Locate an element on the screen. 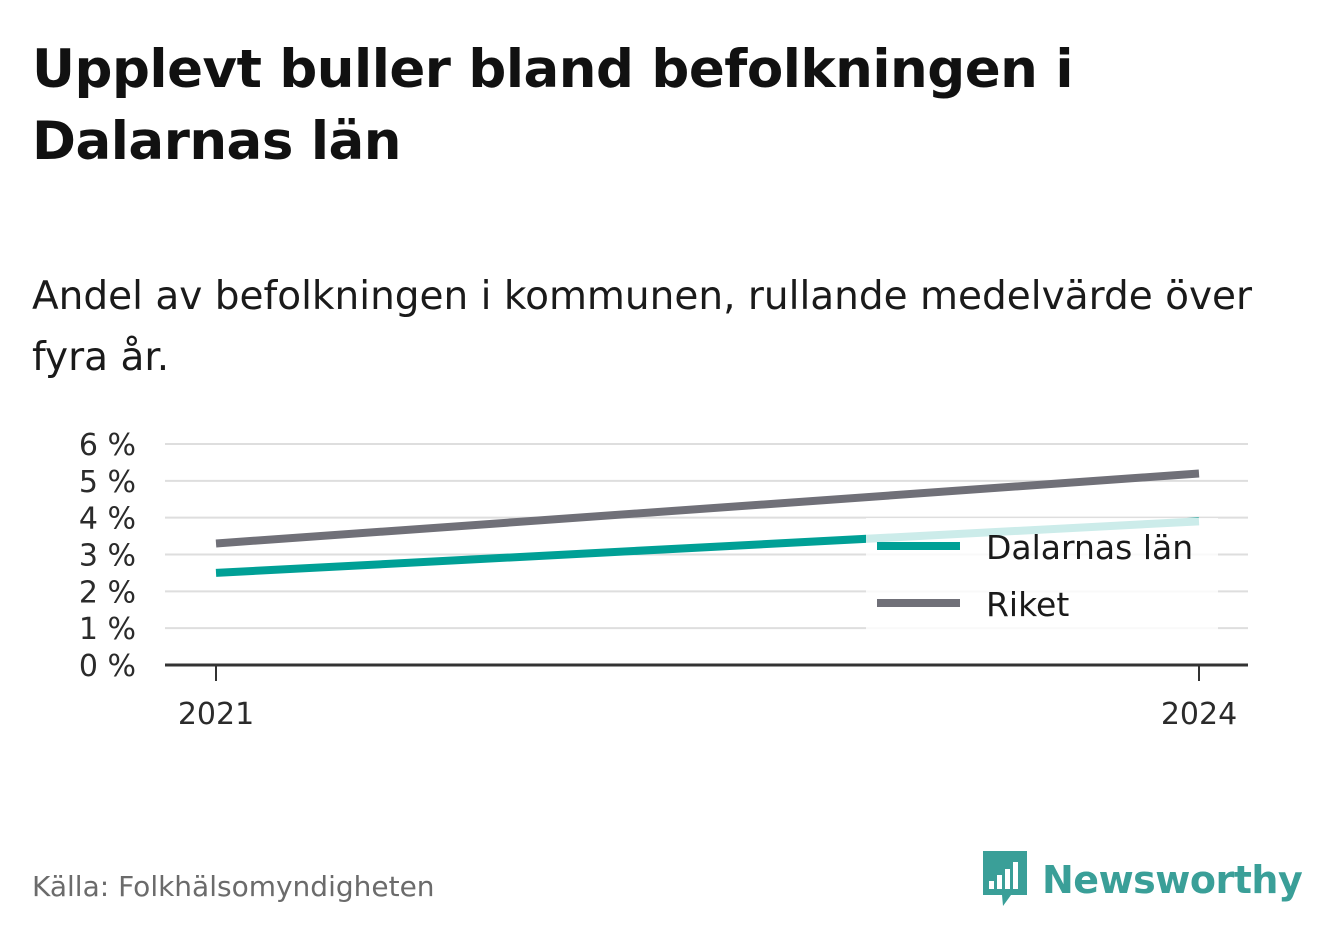 Image resolution: width=1322 pixels, height=939 pixels. brand-name: Newsworthy is located at coordinates (1172, 880).